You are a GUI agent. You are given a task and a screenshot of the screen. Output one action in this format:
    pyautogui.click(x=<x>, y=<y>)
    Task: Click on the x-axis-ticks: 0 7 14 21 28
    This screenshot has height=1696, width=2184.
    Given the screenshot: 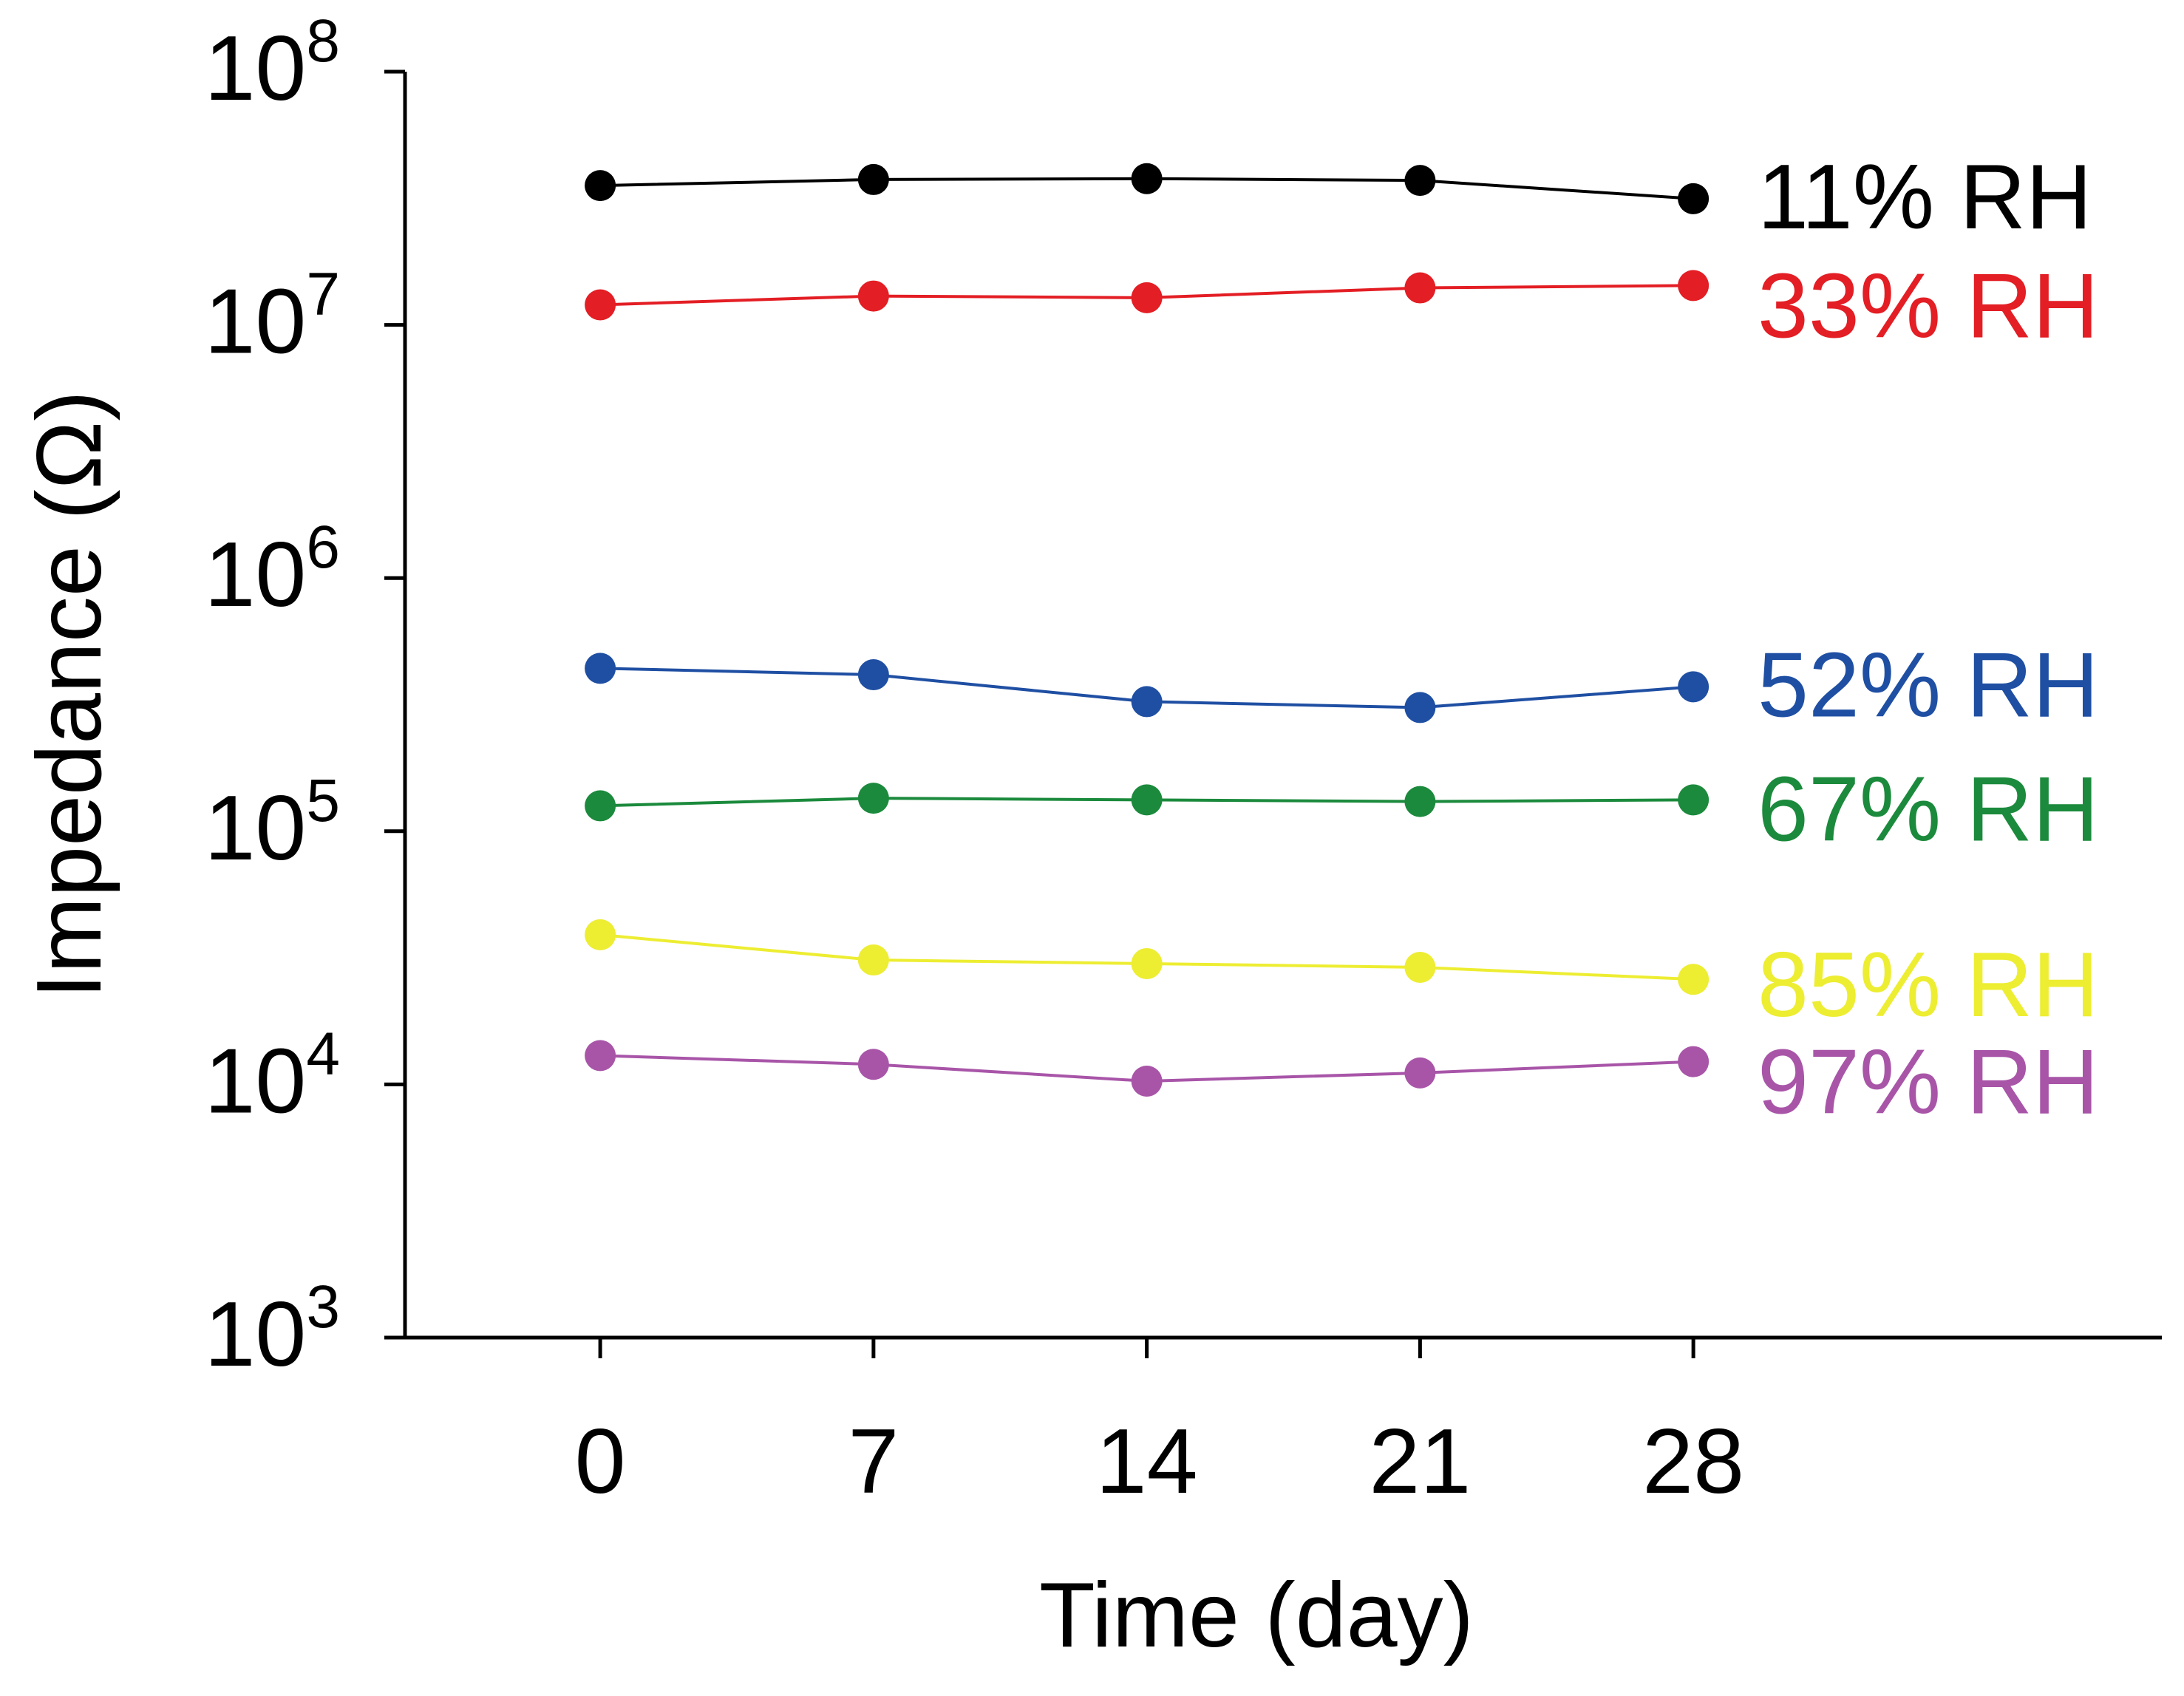 What is the action you would take?
    pyautogui.click(x=1159, y=1425)
    